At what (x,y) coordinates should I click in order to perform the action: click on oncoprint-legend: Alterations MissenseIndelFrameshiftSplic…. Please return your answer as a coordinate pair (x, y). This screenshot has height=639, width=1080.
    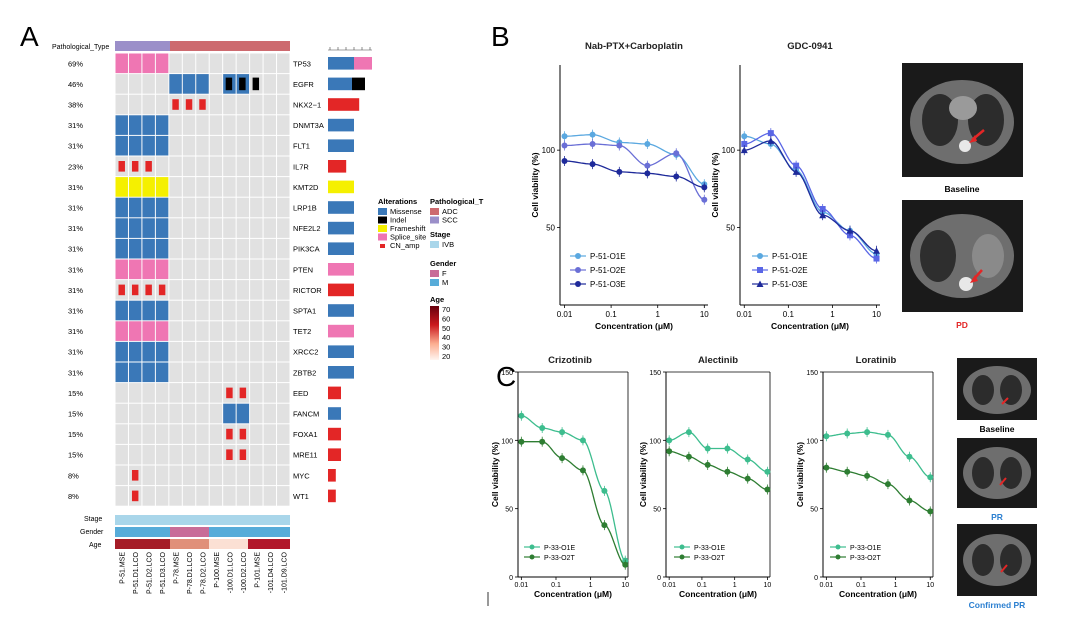
    Looking at the image, I should click on (431, 279).